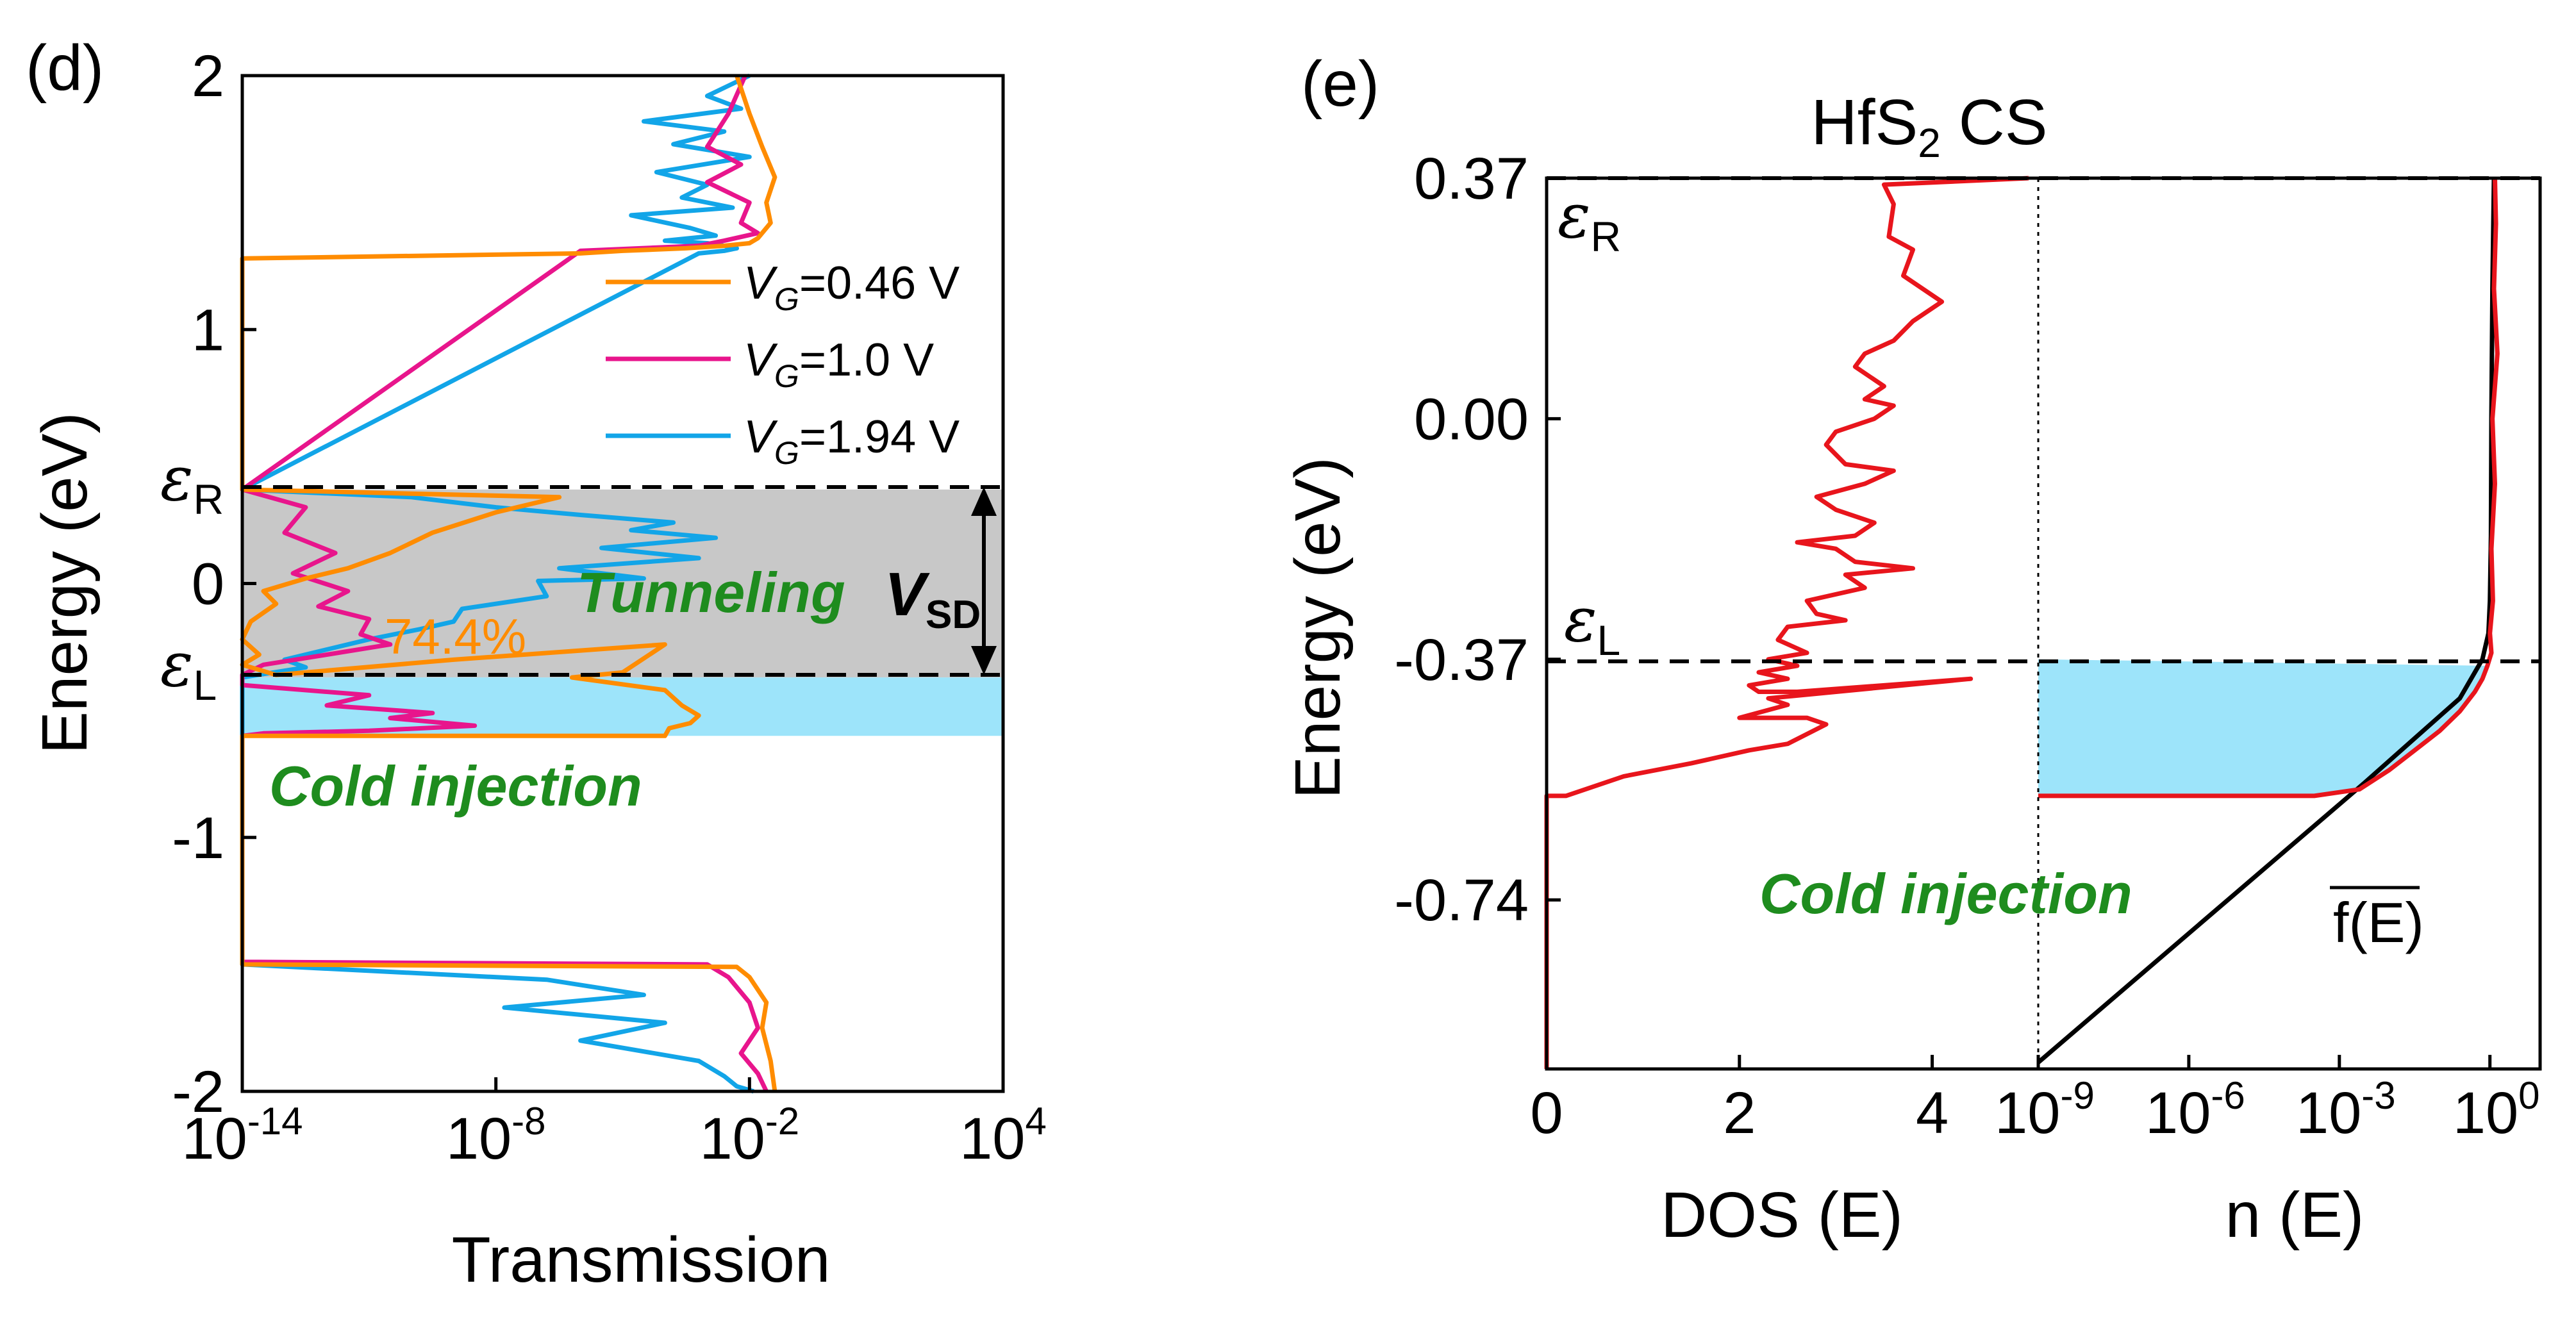  What do you see at coordinates (188, 669) in the screenshot?
I see `d-epsL-label: εL` at bounding box center [188, 669].